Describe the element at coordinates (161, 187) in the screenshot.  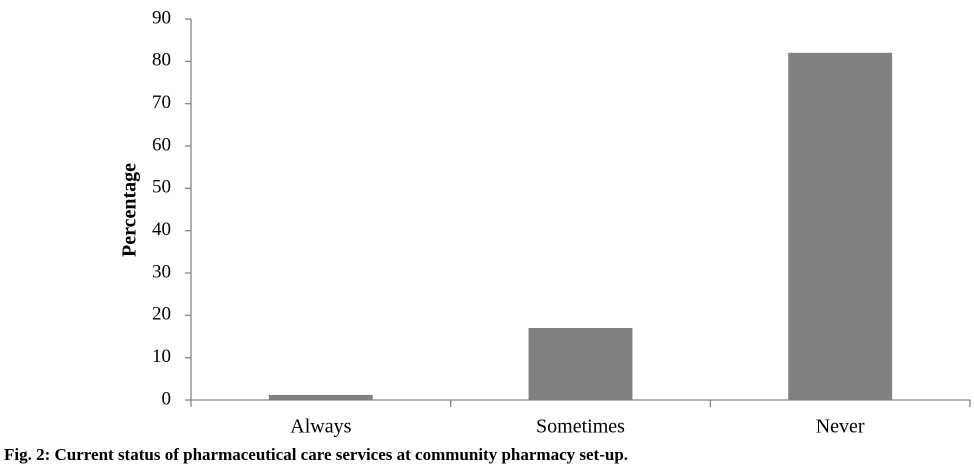
I see `y-tick-label: 50` at that location.